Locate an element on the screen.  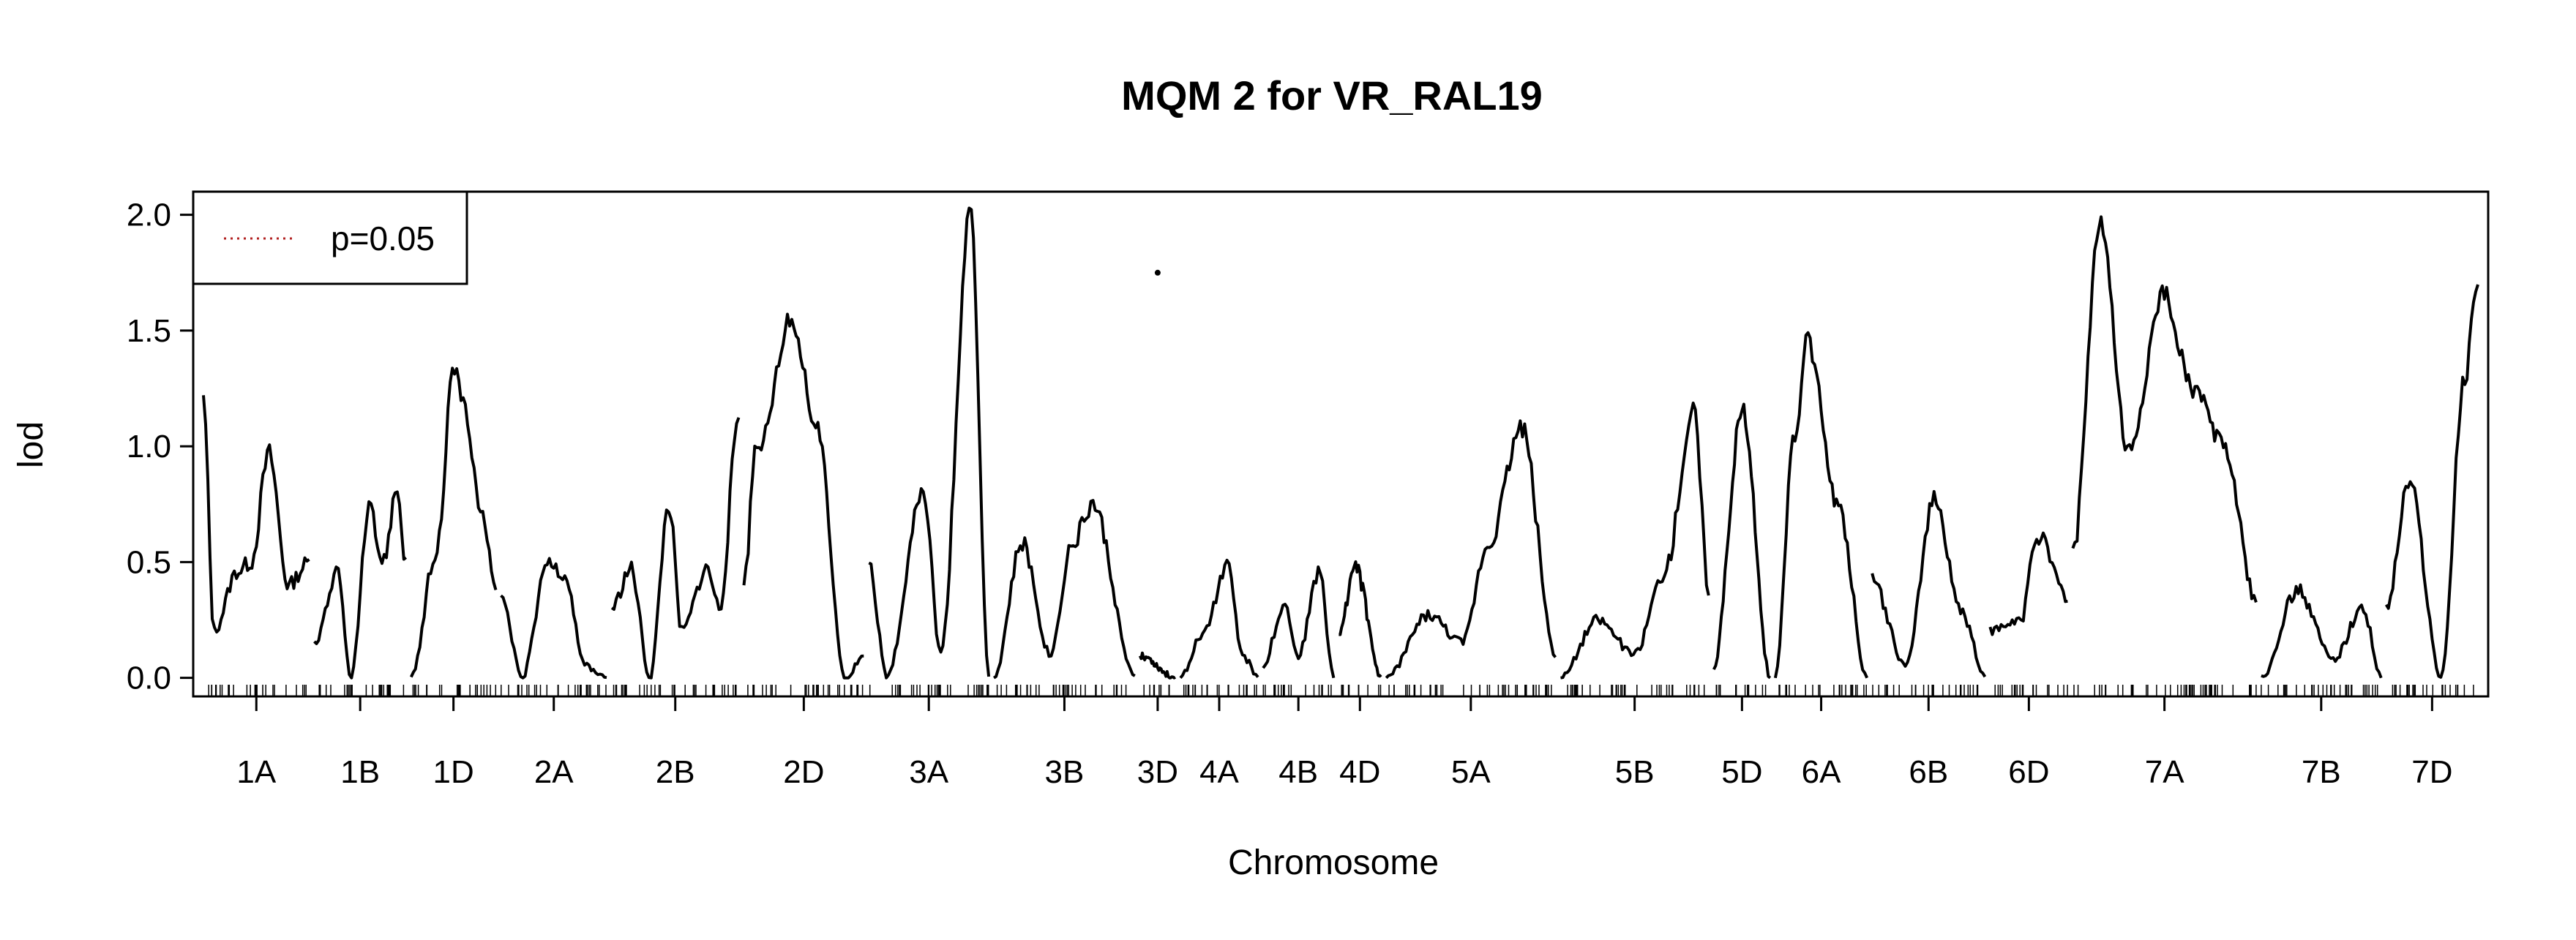
x-axis-label: Chromosome is located at coordinates (1333, 862).